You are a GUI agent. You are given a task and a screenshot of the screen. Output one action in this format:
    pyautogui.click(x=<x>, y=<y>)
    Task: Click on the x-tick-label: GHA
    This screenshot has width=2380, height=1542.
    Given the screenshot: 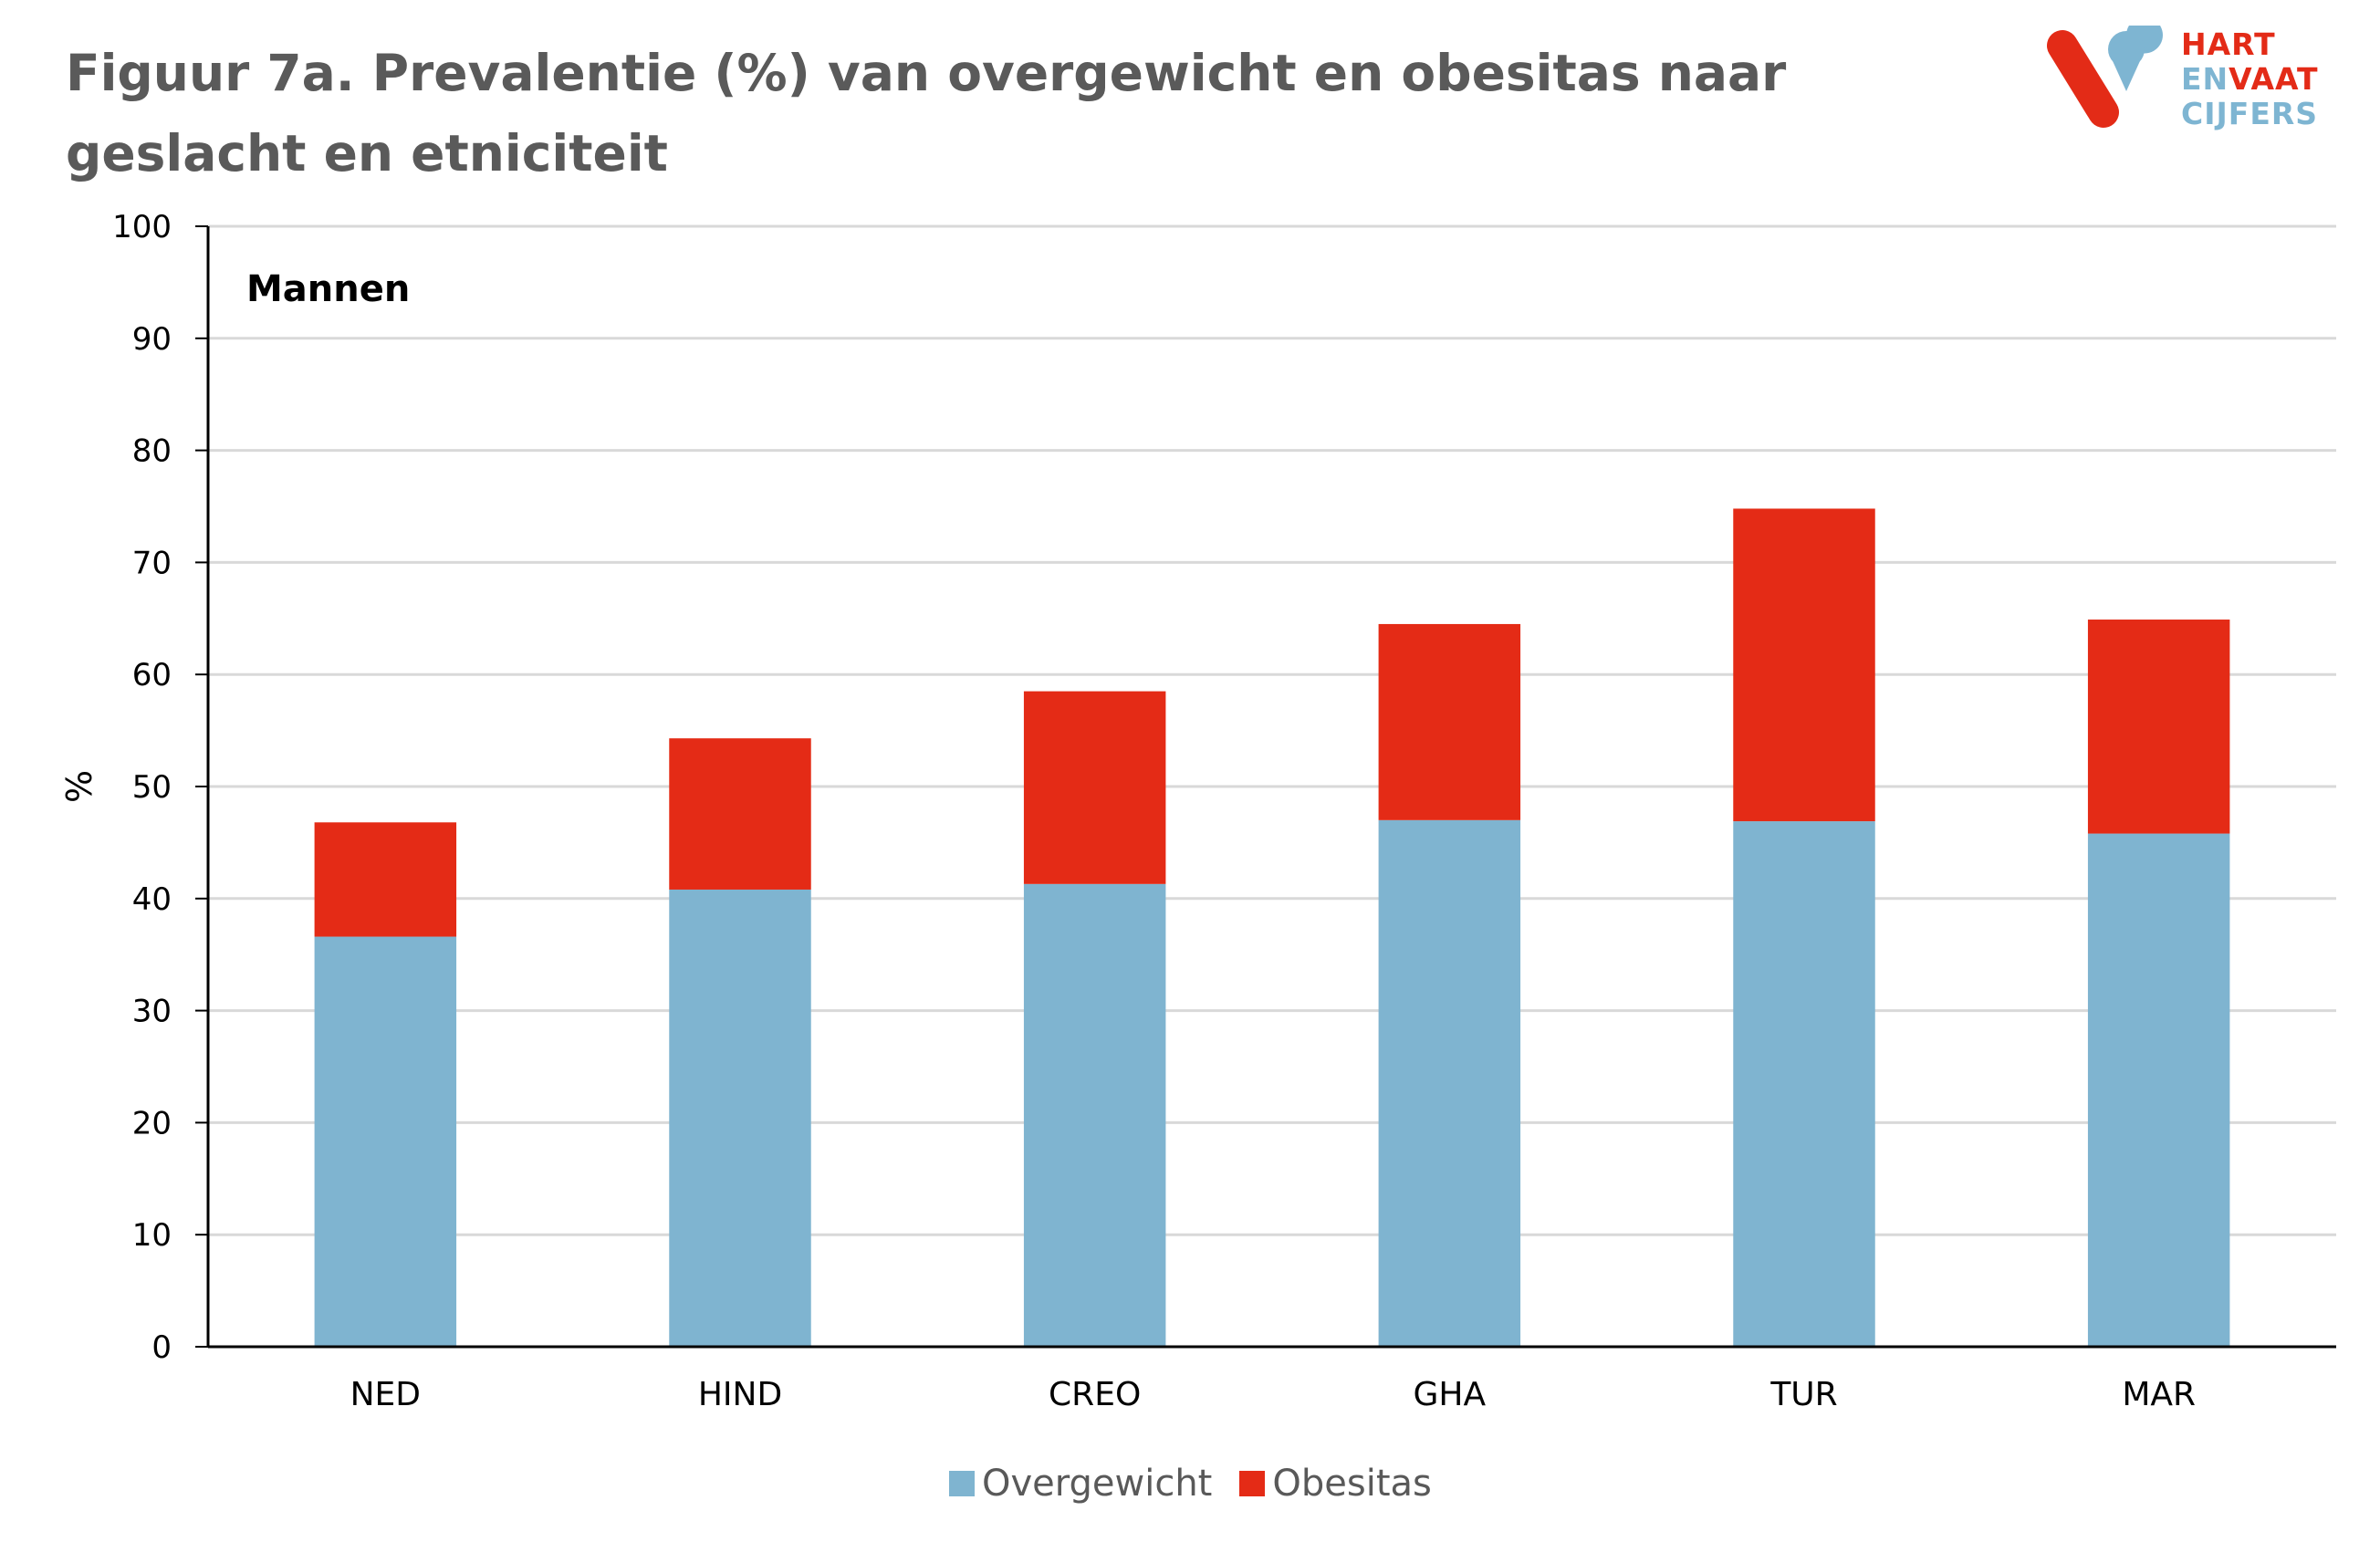 What is the action you would take?
    pyautogui.click(x=1450, y=1394)
    